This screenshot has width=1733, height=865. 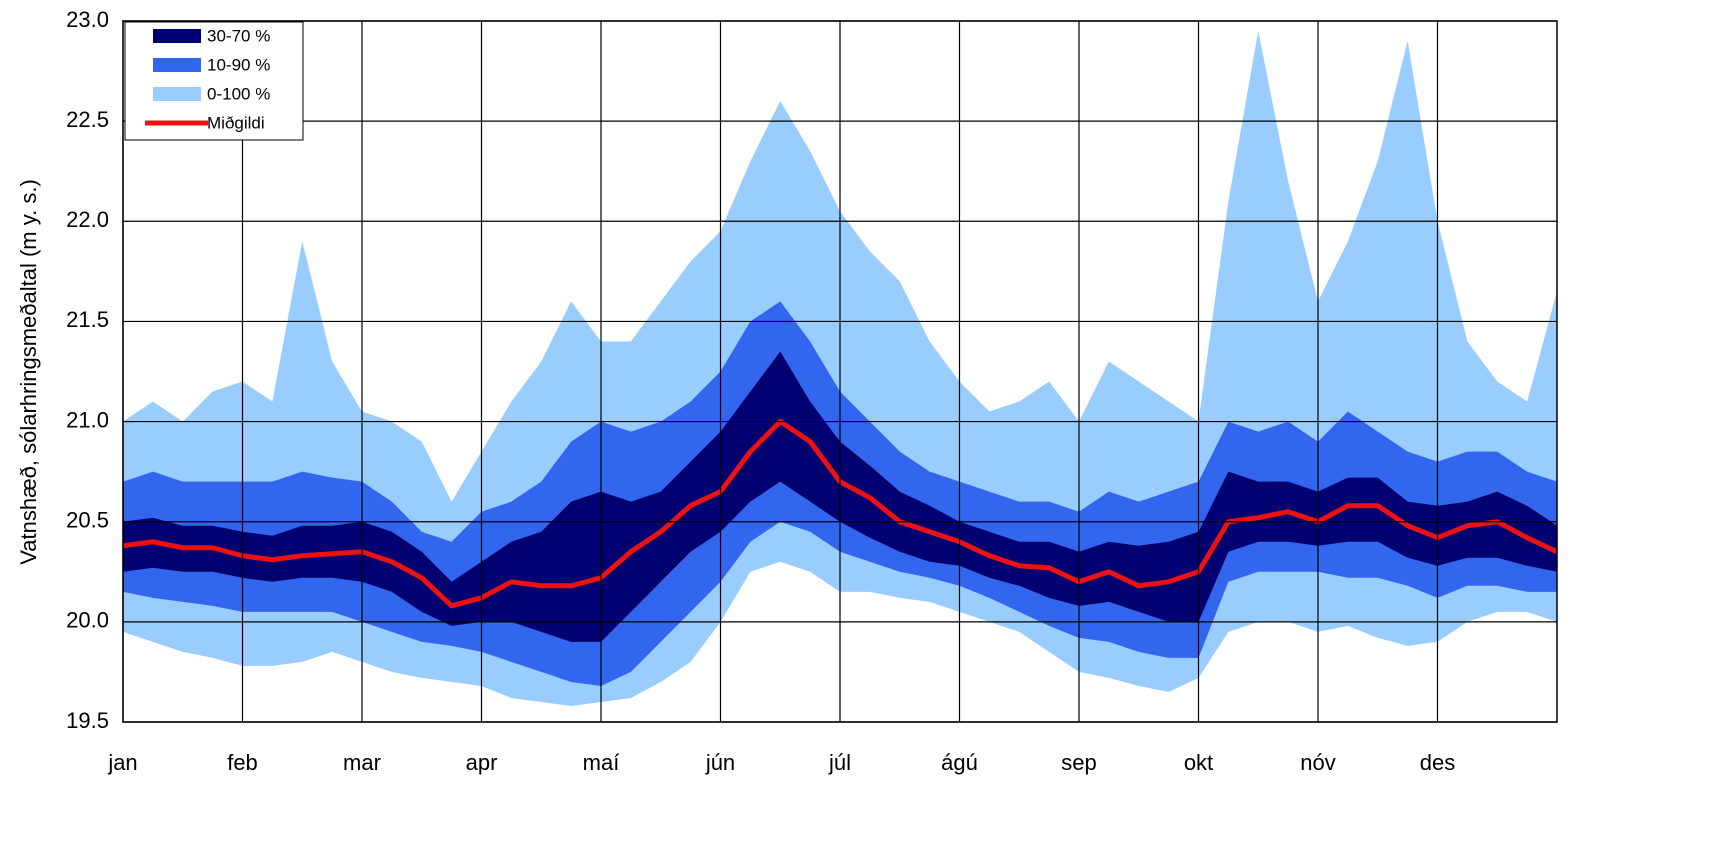 I want to click on x-tick-label: jan, so click(x=122, y=762).